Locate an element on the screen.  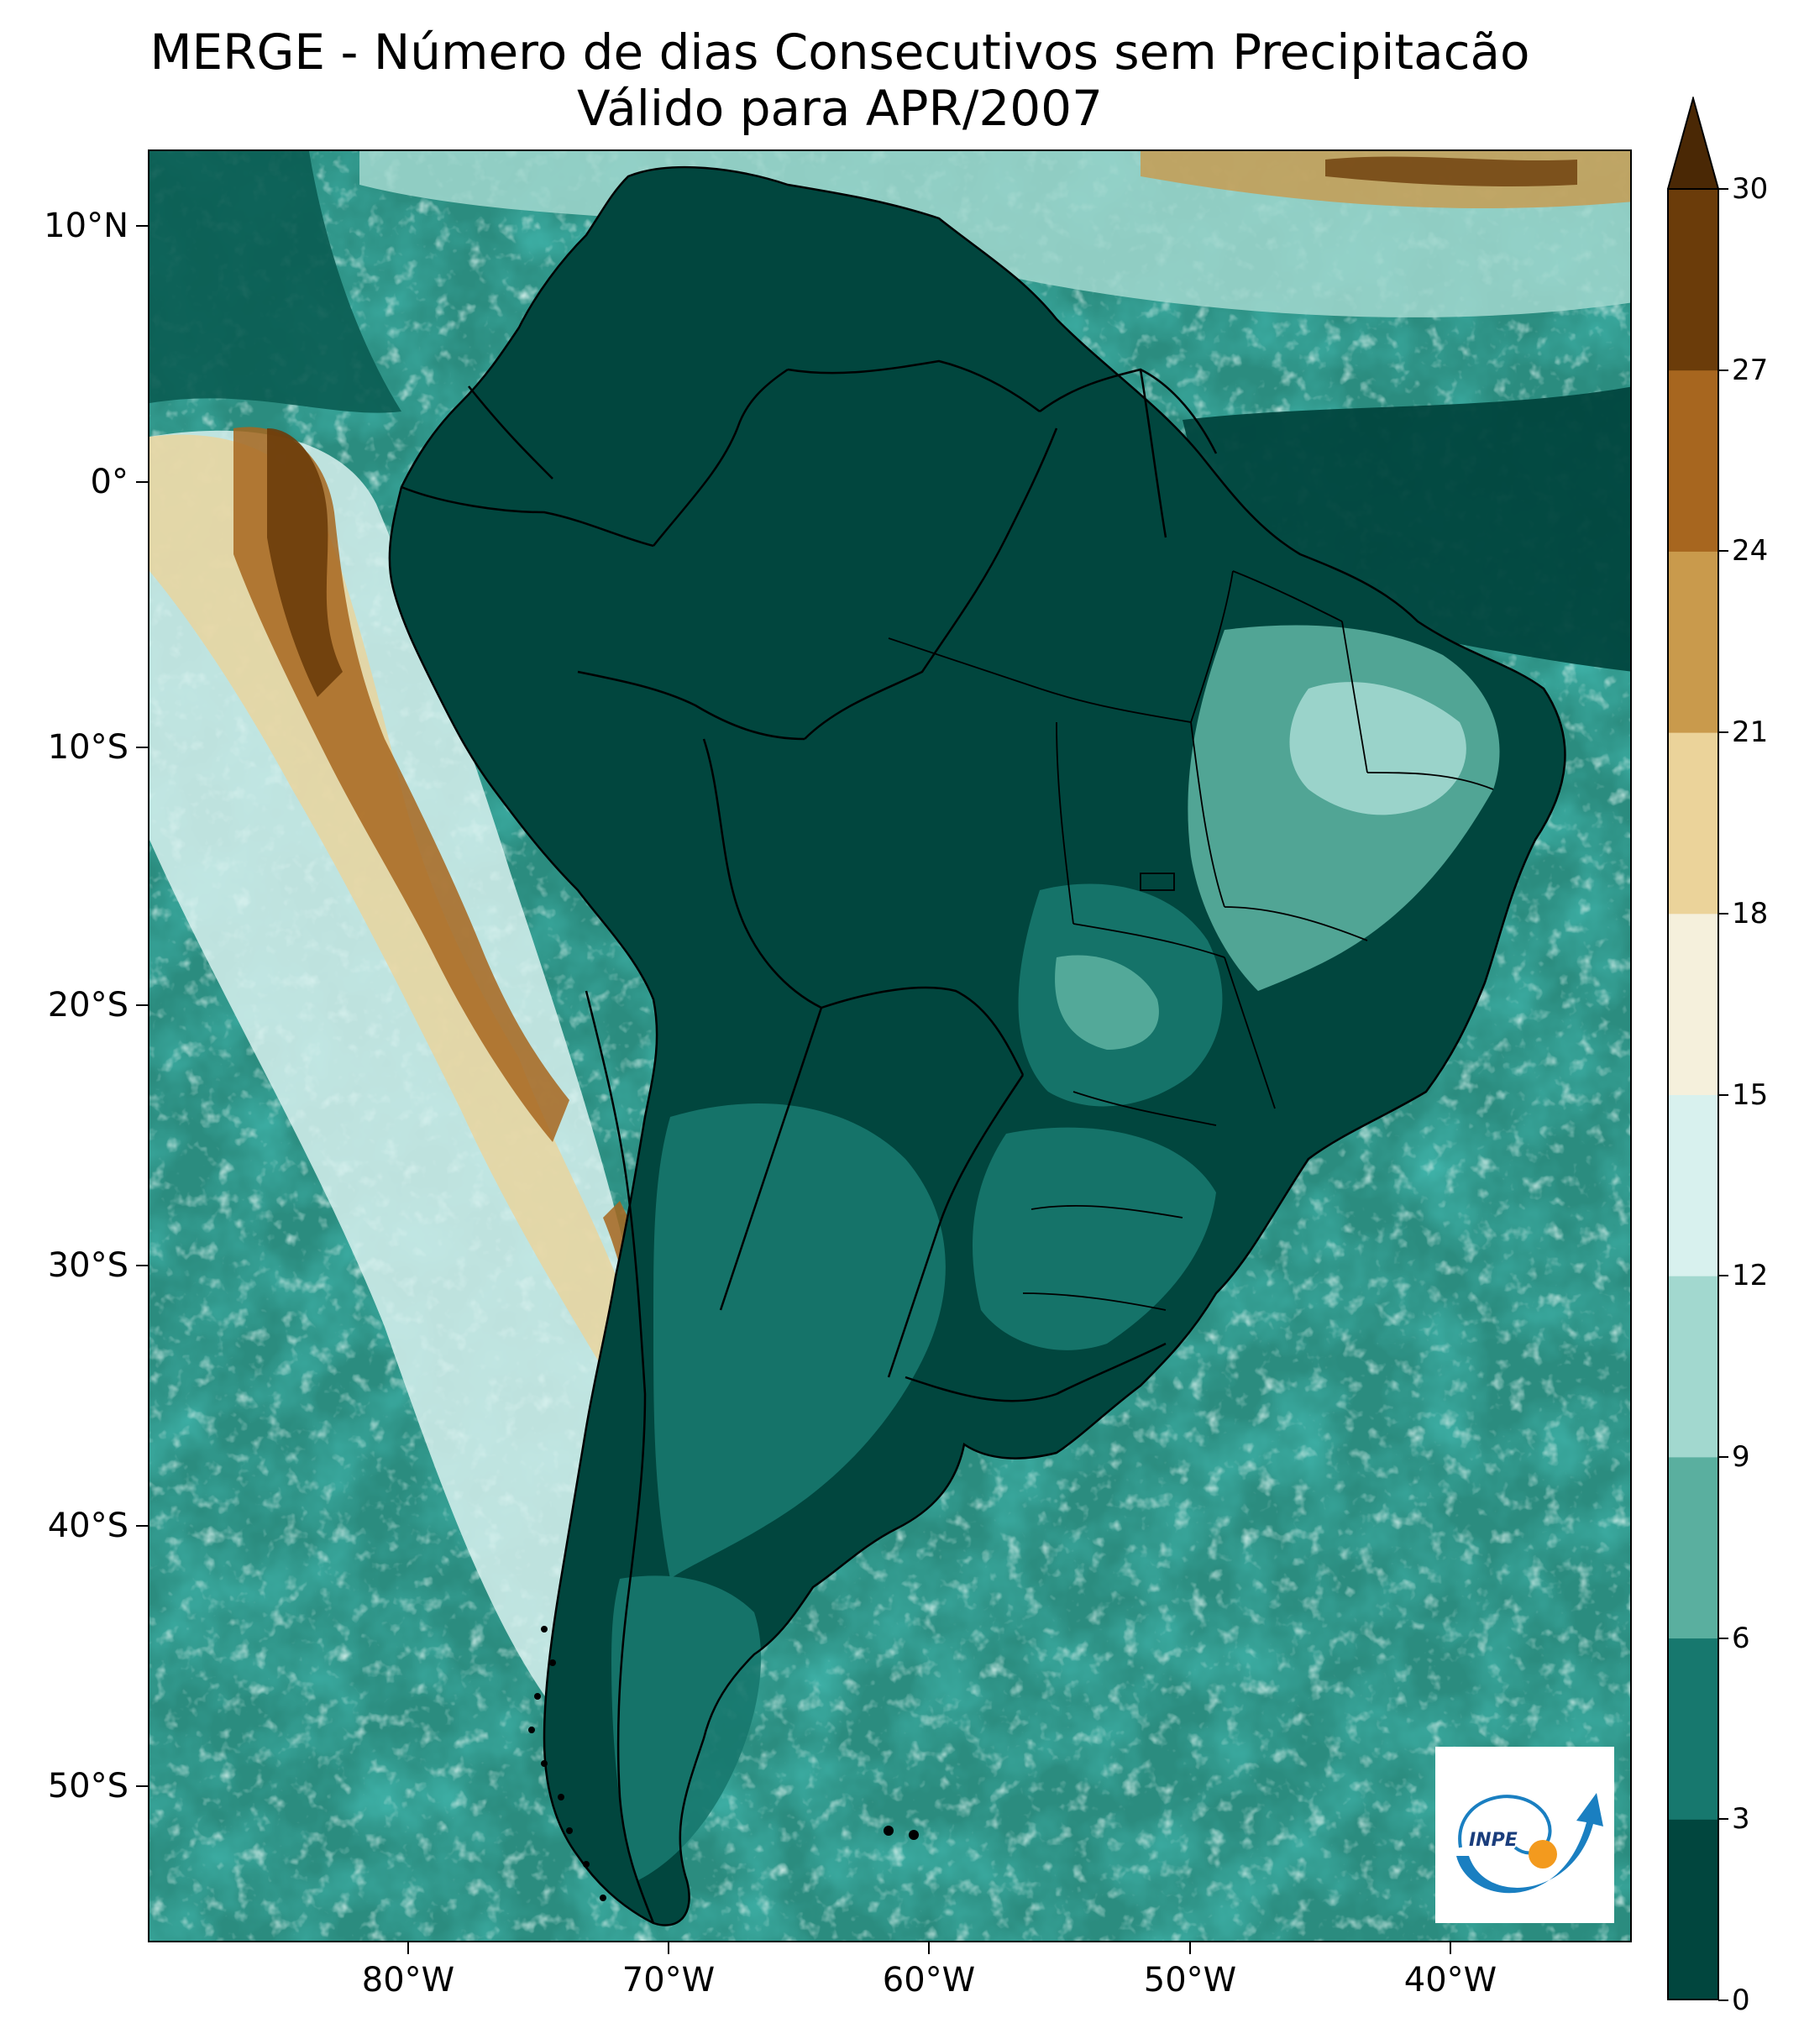
southern-cone-mid is located at coordinates (799, 1341).